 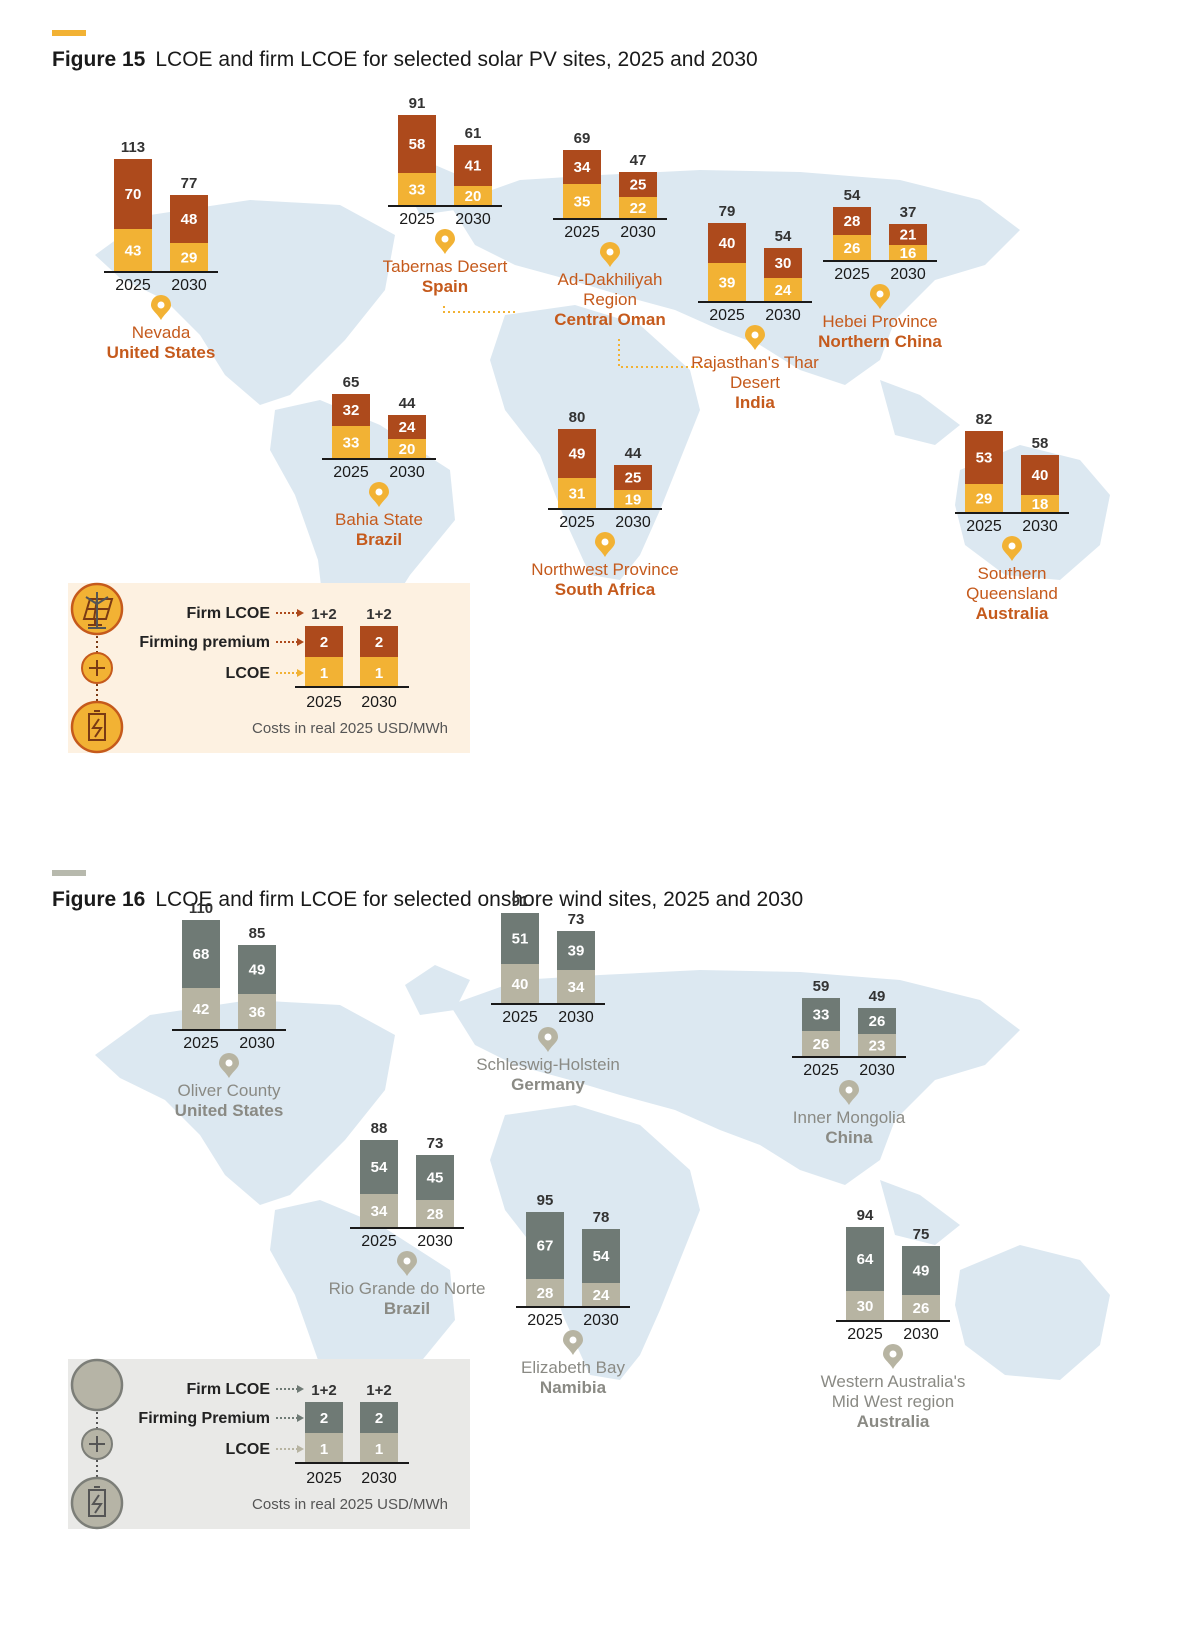 I want to click on legend-firming-premium-label: Firming Premium, so click(x=204, y=1418).